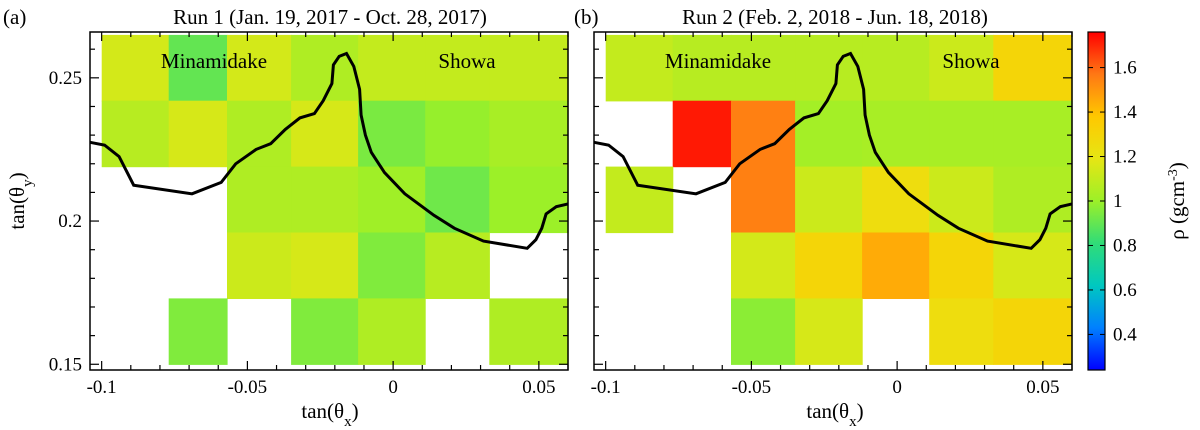 The width and height of the screenshot is (1200, 430). Describe the element at coordinates (1125, 157) in the screenshot. I see `colorbar-tick-label: 1.2` at that location.